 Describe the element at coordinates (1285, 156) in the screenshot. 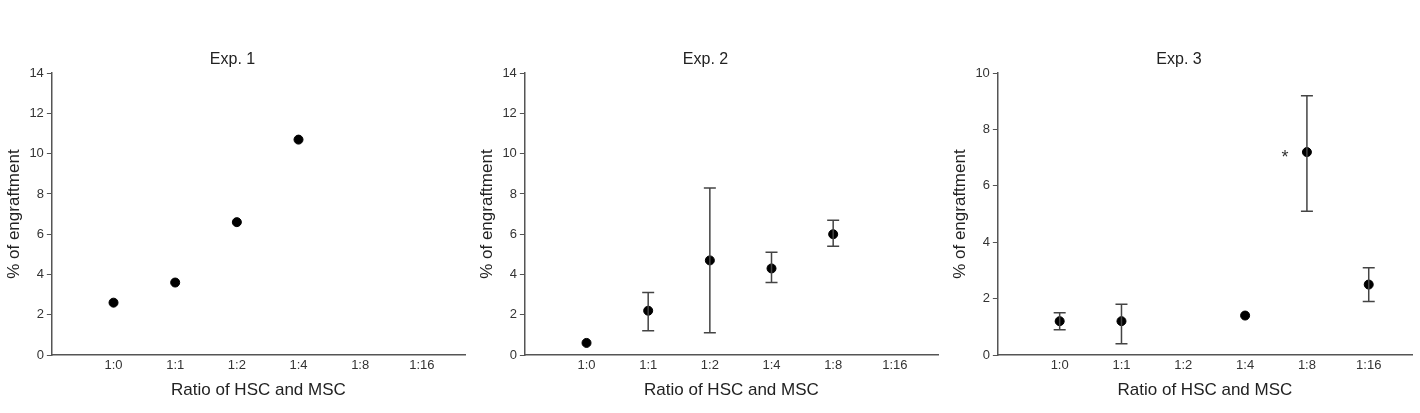

I see `annotation: *` at that location.